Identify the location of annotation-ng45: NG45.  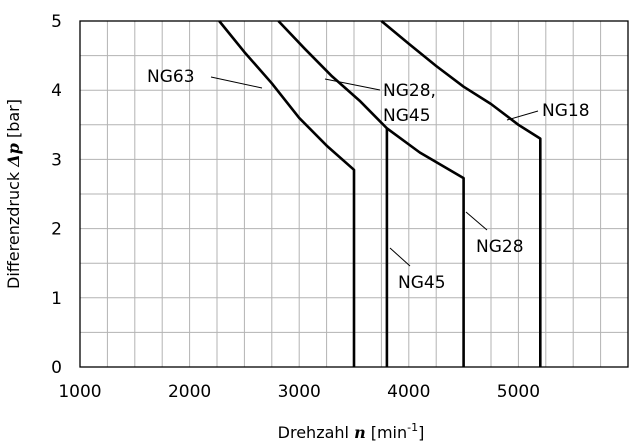
(422, 283).